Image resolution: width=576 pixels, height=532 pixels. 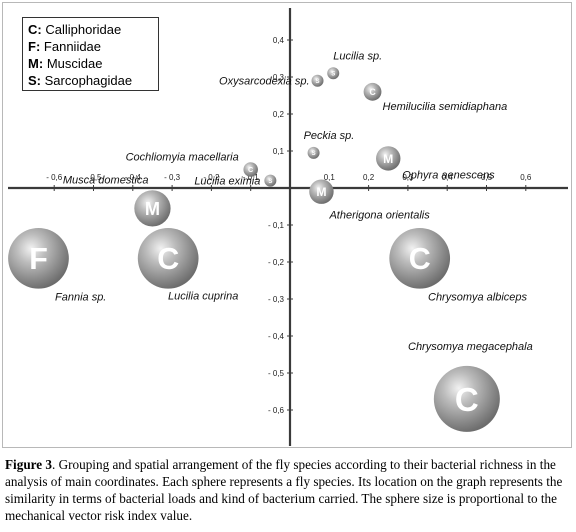 I want to click on x-tick-label: 0,2, so click(x=369, y=177).